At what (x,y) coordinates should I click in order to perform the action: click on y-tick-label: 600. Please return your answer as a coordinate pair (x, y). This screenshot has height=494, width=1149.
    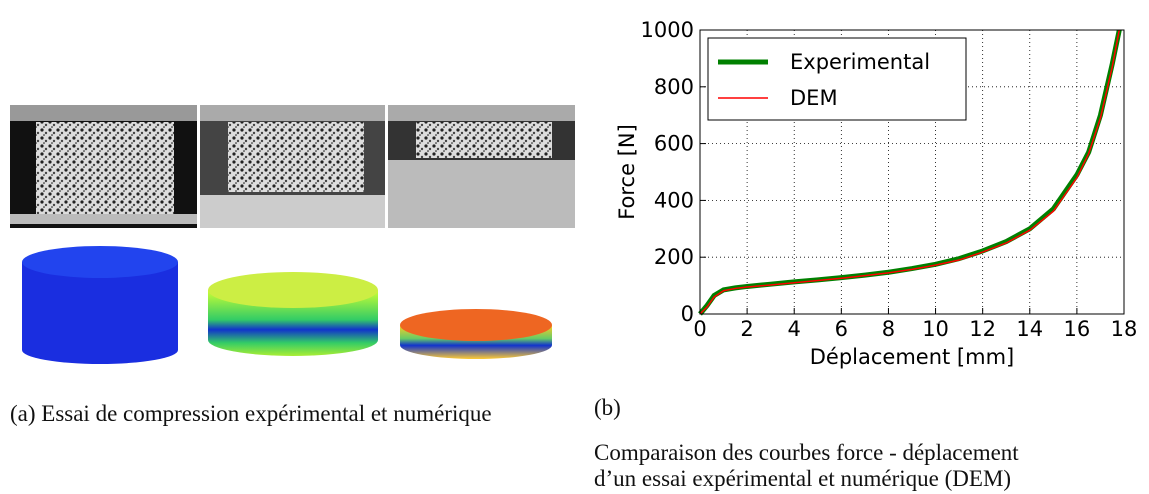
    Looking at the image, I should click on (674, 144).